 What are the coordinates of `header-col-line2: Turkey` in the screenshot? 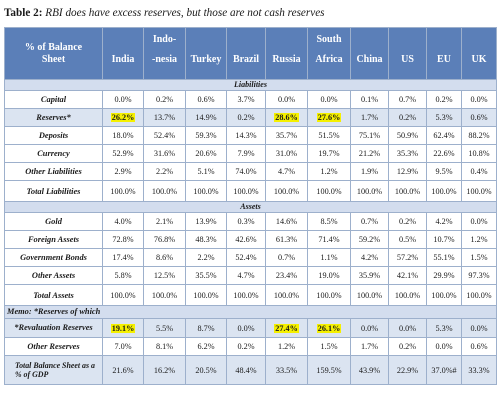 It's located at (206, 59).